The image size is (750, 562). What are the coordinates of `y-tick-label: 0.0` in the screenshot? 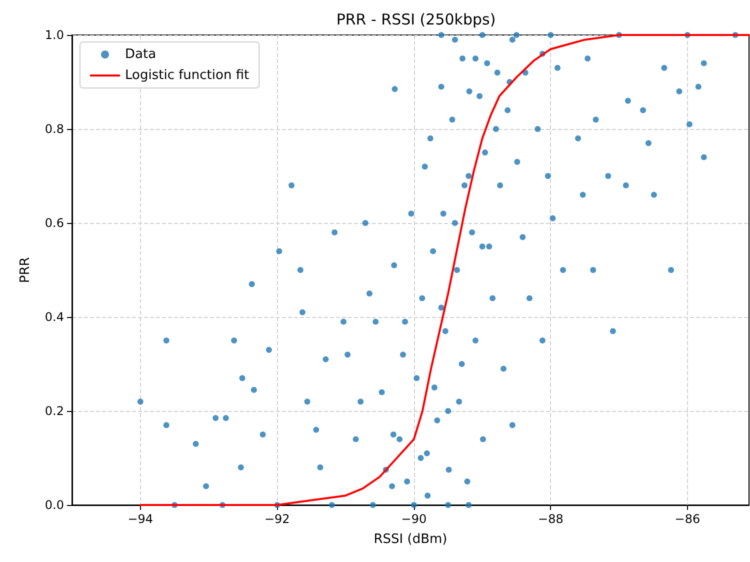 It's located at (54, 505).